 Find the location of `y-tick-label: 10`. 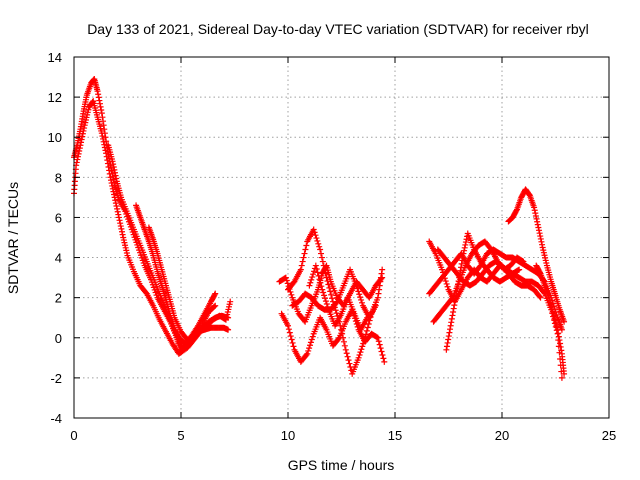

y-tick-label: 10 is located at coordinates (55, 137).